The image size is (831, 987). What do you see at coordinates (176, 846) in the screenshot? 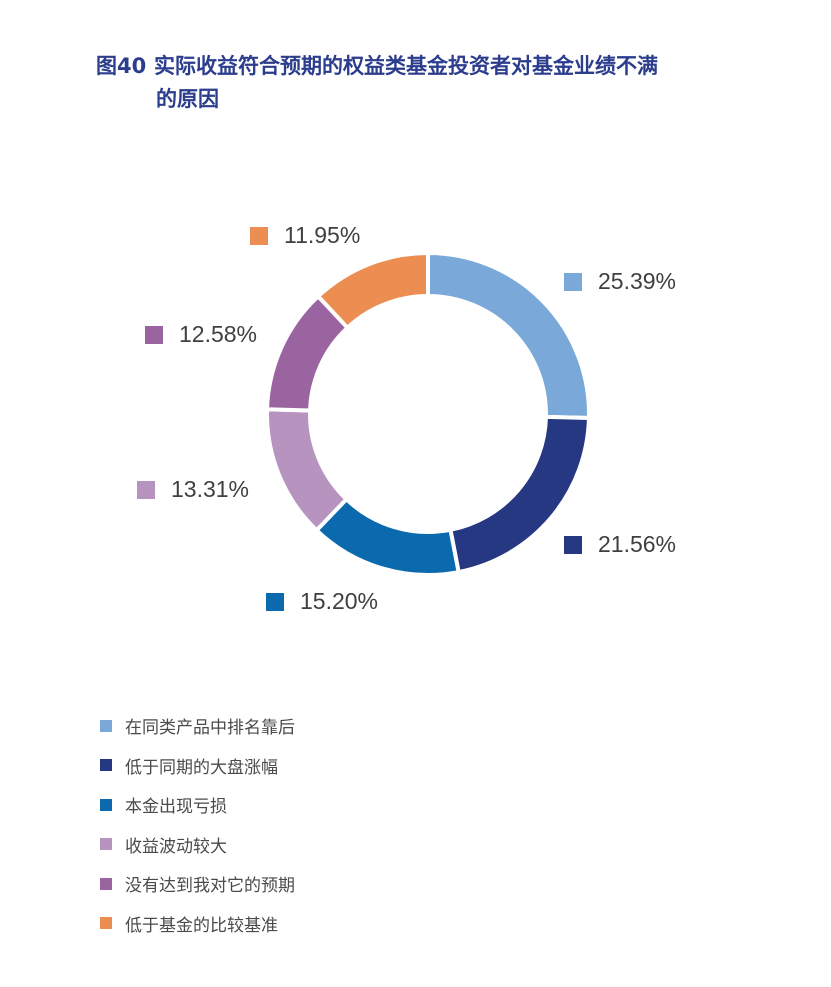
I see `legend-label: 收益波动较大` at bounding box center [176, 846].